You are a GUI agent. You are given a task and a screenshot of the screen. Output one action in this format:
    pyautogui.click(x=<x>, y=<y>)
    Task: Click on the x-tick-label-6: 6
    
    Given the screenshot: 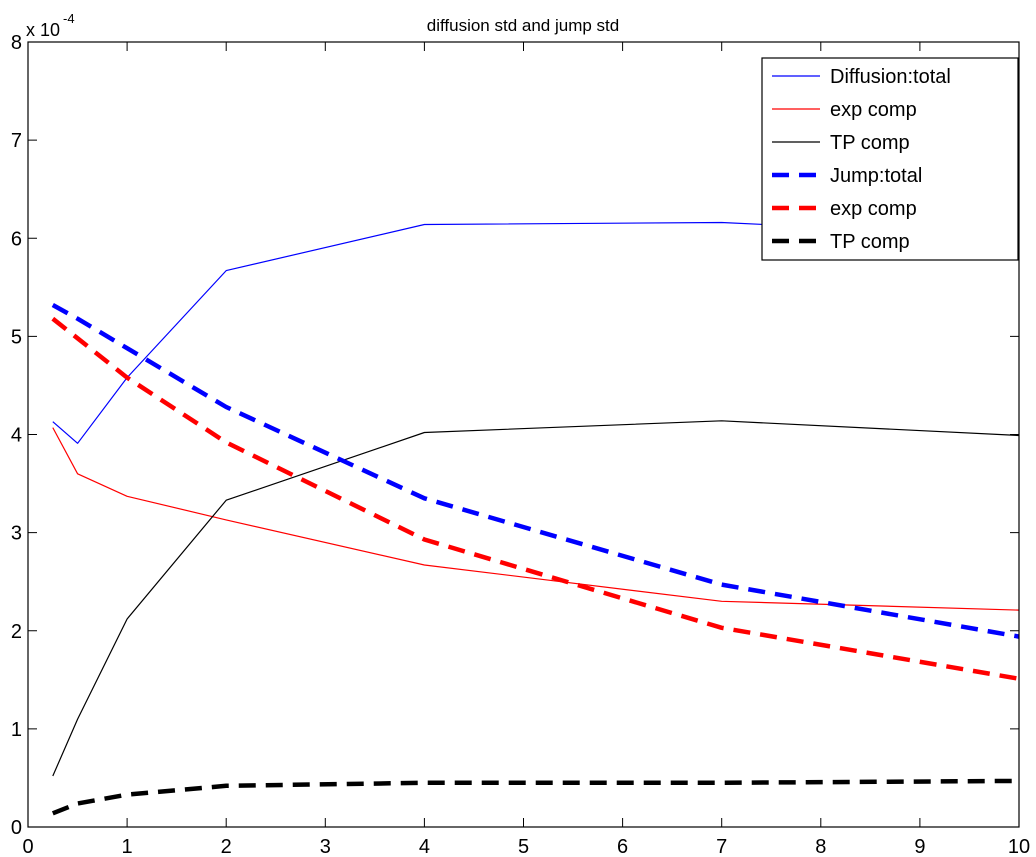 What is the action you would take?
    pyautogui.click(x=622, y=846)
    